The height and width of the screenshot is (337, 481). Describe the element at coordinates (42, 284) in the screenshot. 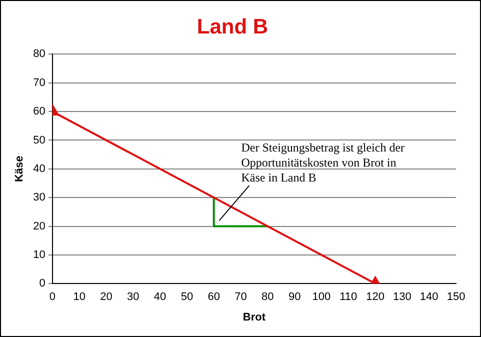

I see `y-tick-label: 0` at that location.